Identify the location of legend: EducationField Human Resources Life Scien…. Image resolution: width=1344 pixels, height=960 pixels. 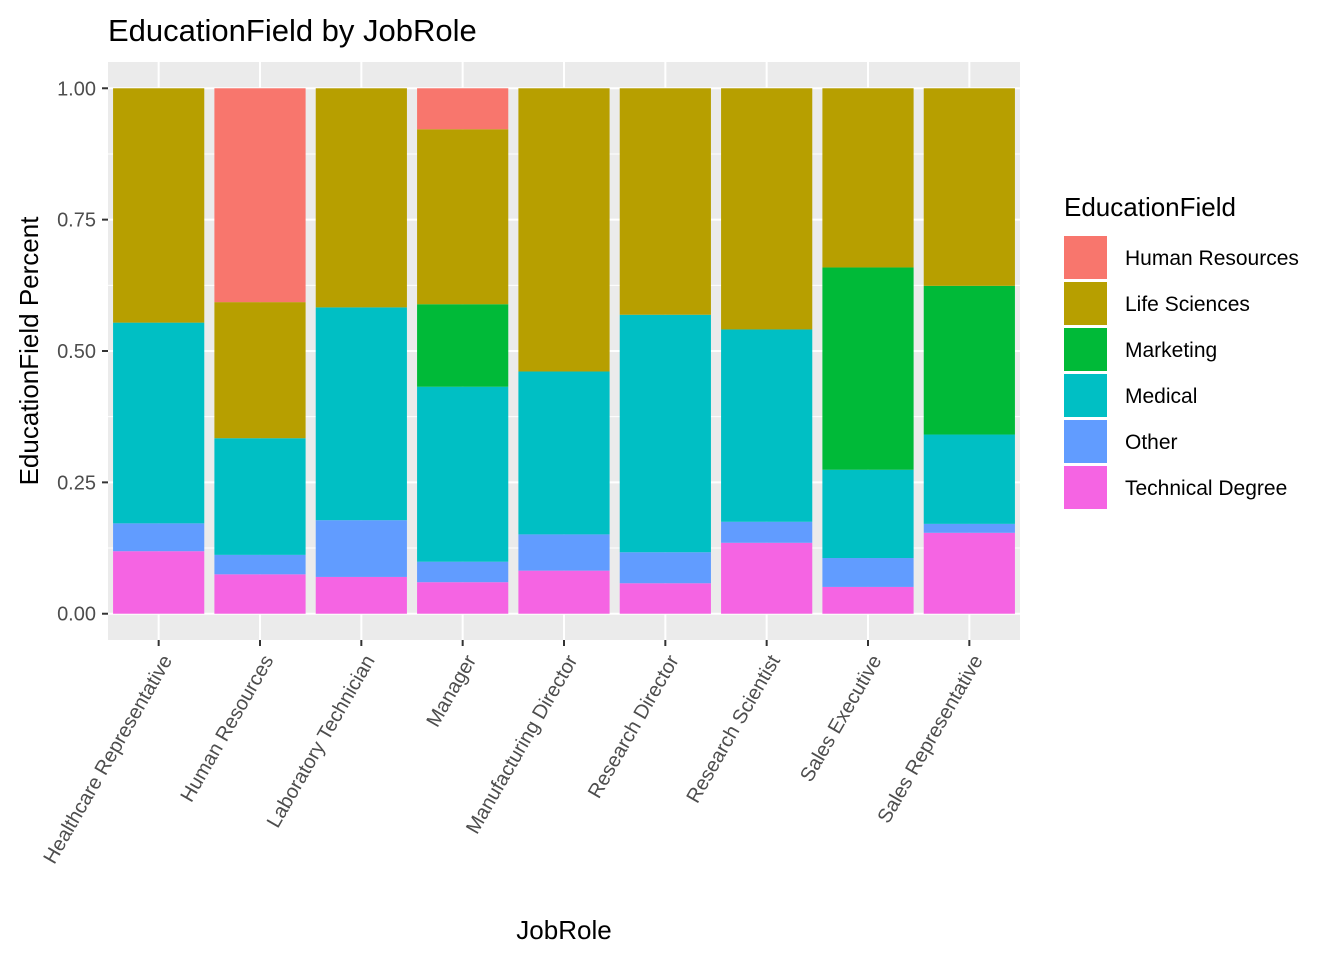
(1181, 350).